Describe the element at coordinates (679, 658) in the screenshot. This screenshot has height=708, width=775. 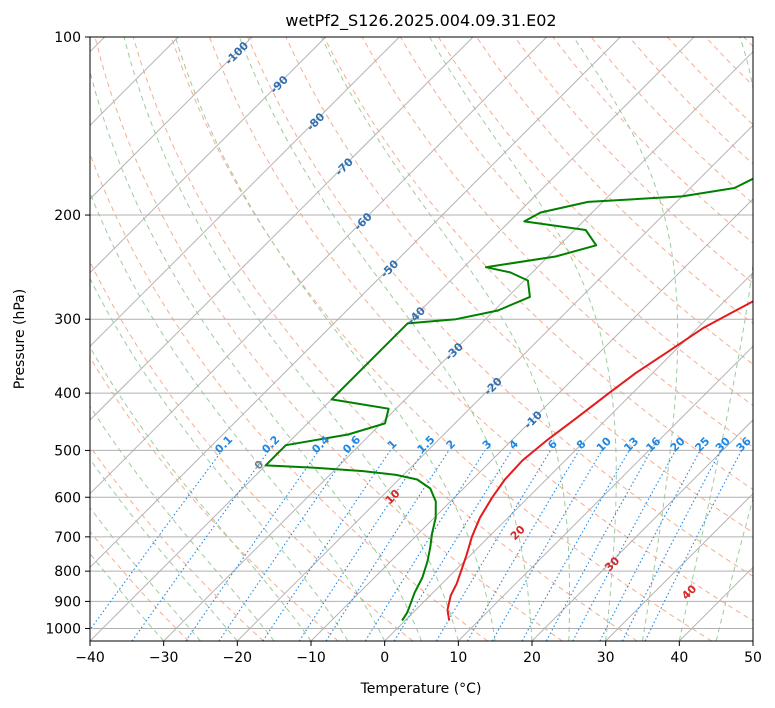
I see `x-tick-label: 40` at that location.